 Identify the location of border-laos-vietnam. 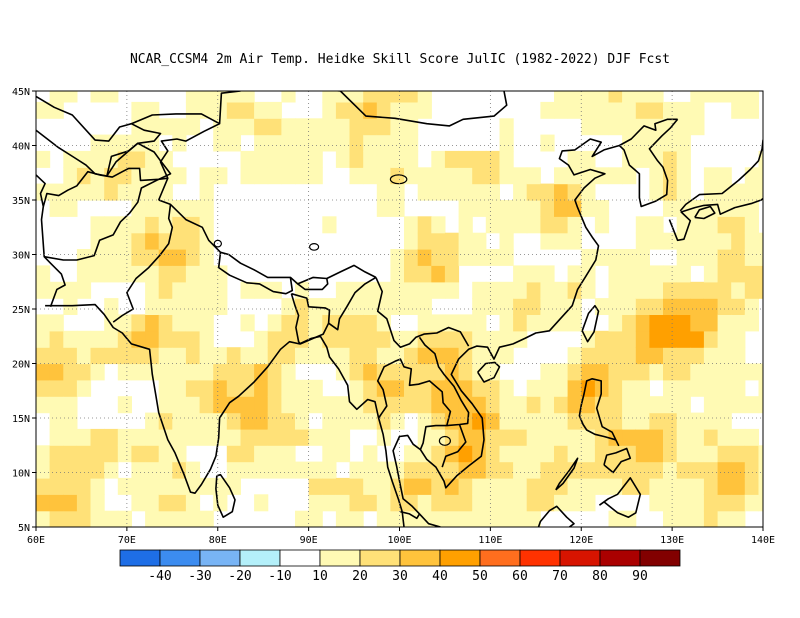
(444, 381).